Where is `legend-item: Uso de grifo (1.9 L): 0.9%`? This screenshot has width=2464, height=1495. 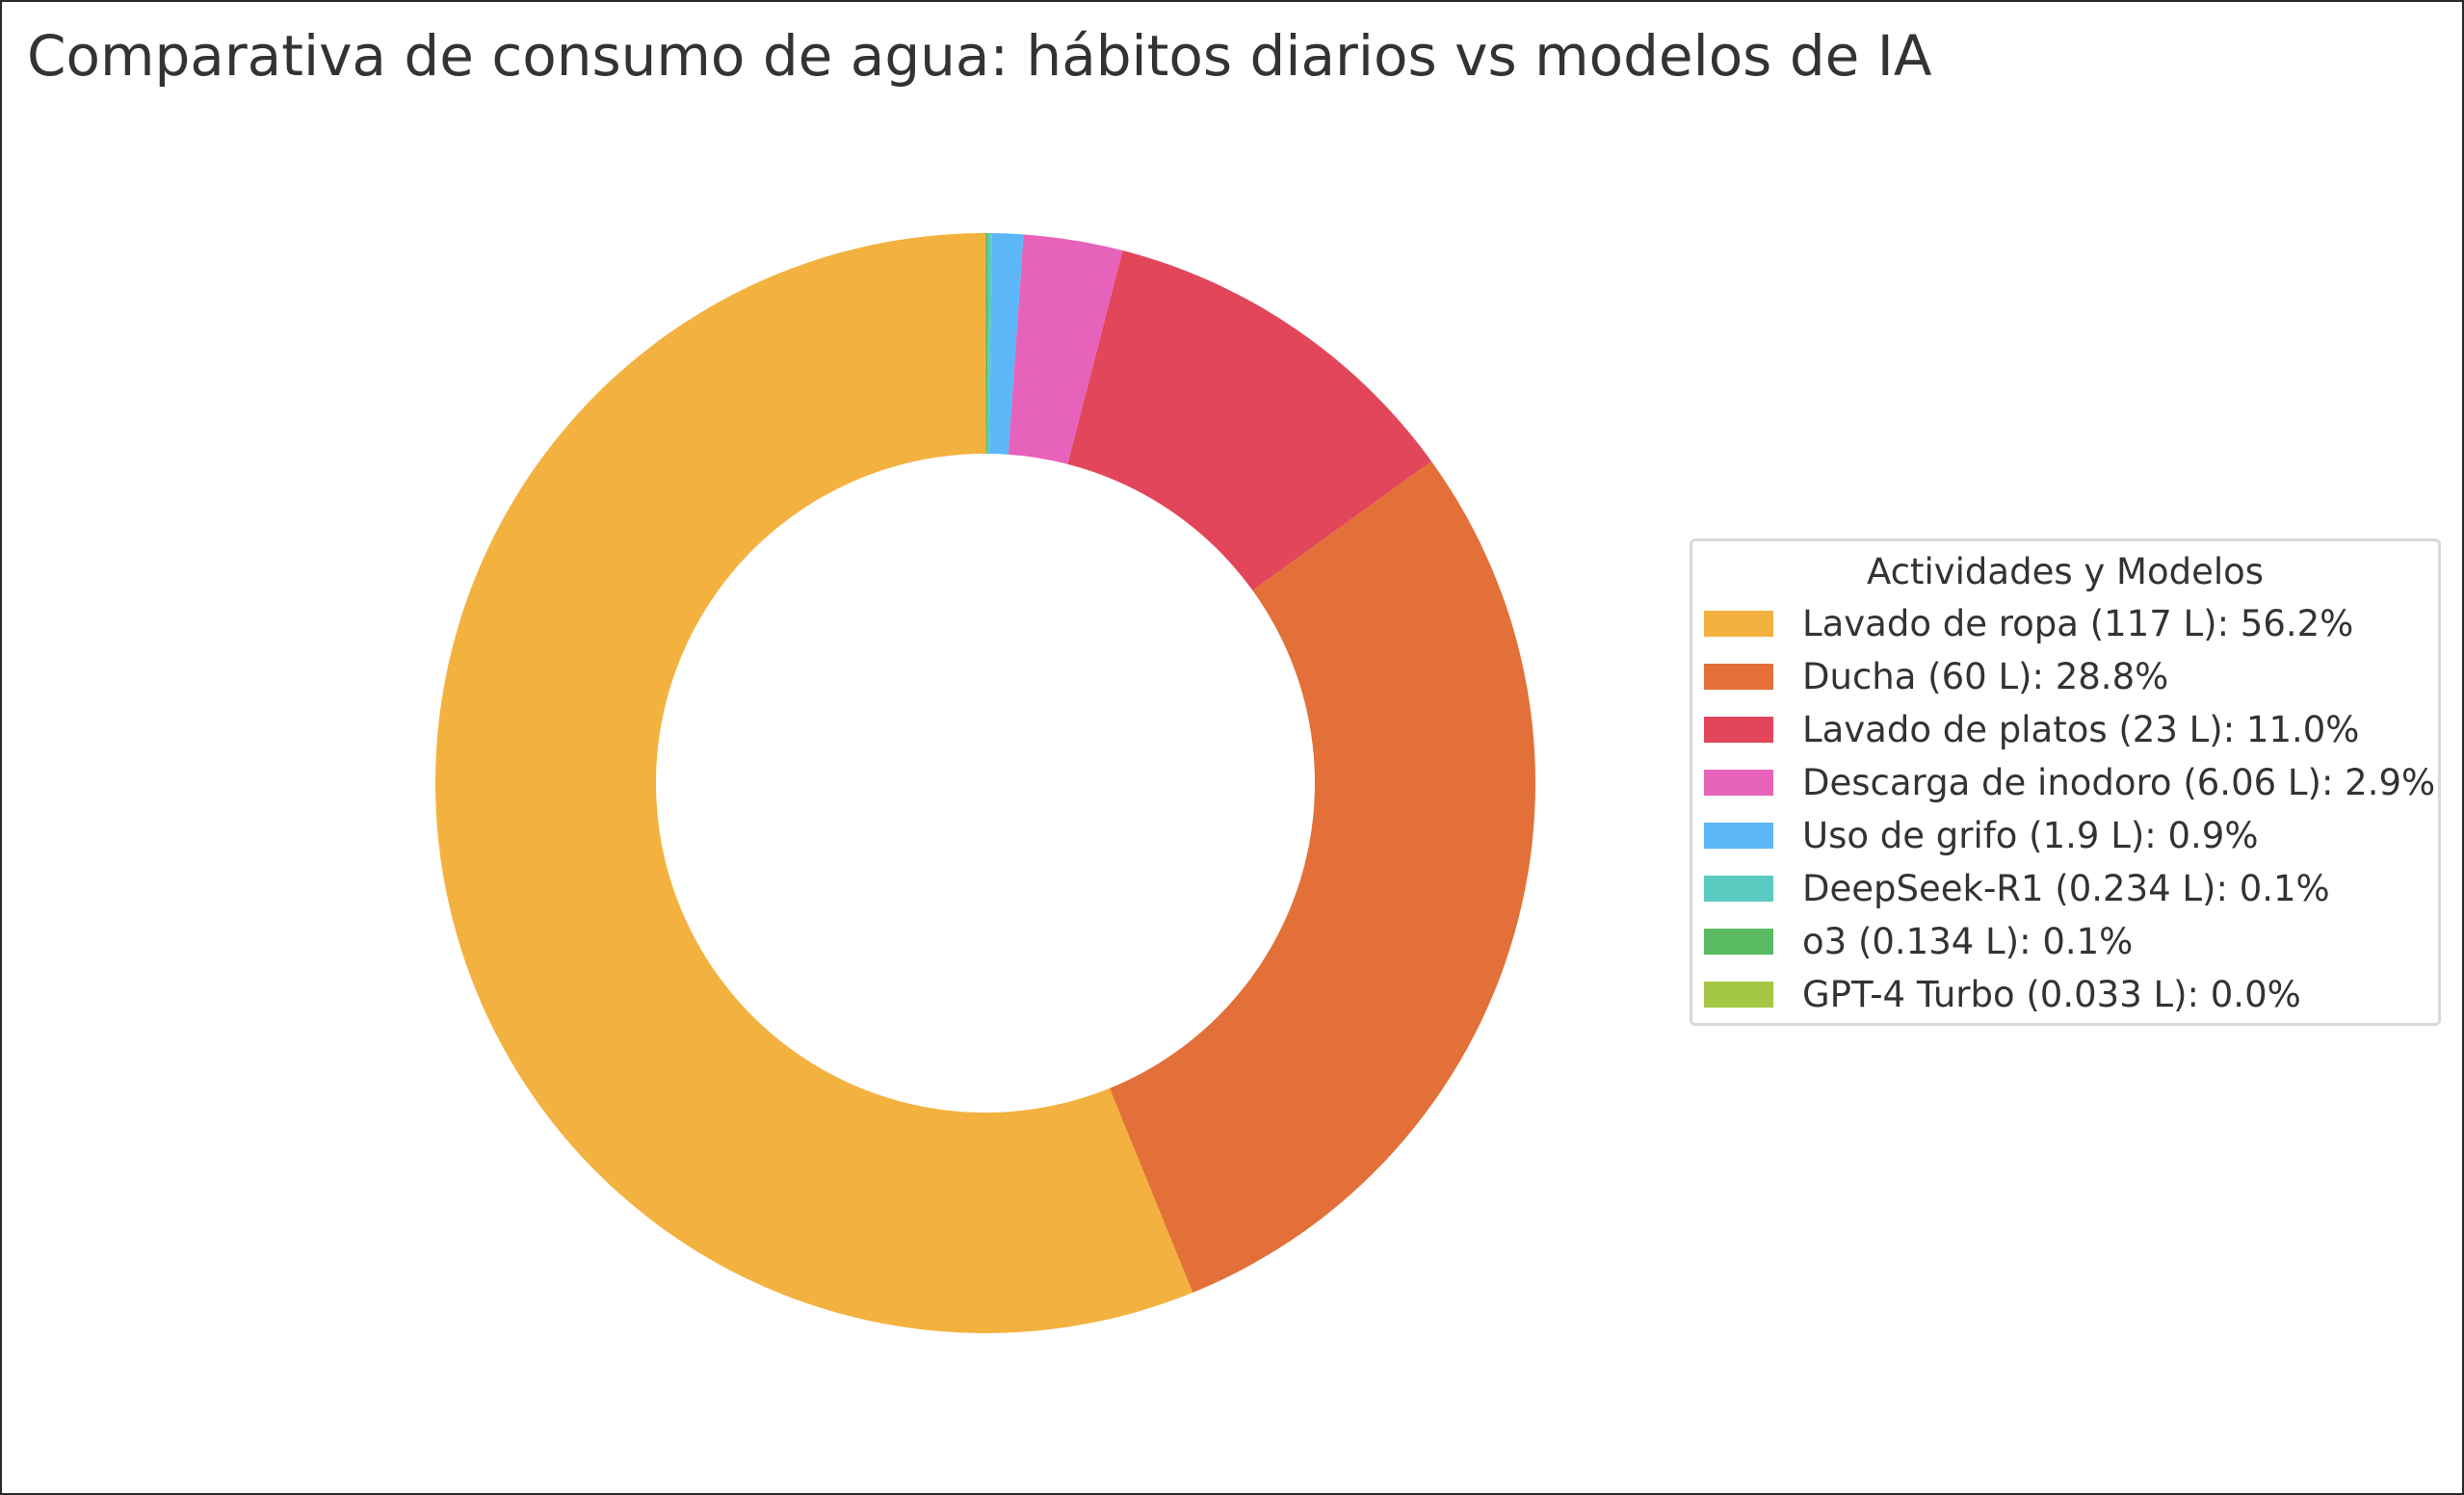
legend-item: Uso de grifo (1.9 L): 0.9% is located at coordinates (1981, 835).